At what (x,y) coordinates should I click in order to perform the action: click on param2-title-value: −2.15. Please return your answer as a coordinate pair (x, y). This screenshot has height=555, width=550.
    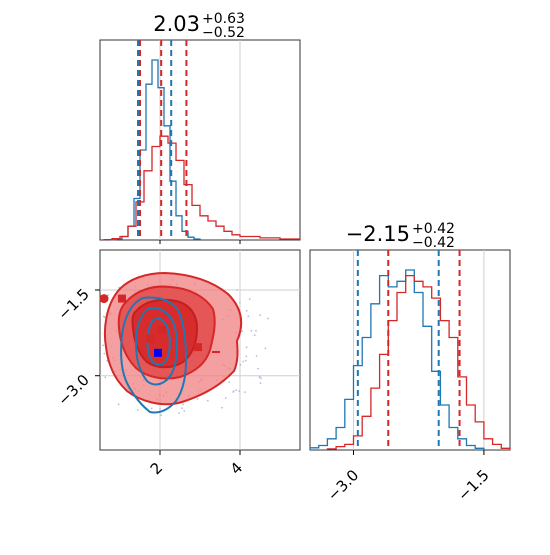
    Looking at the image, I should click on (378, 234).